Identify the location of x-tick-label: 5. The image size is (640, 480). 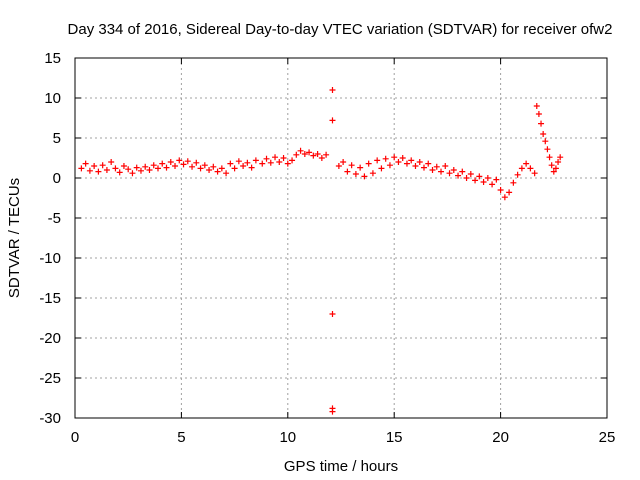
(181, 437).